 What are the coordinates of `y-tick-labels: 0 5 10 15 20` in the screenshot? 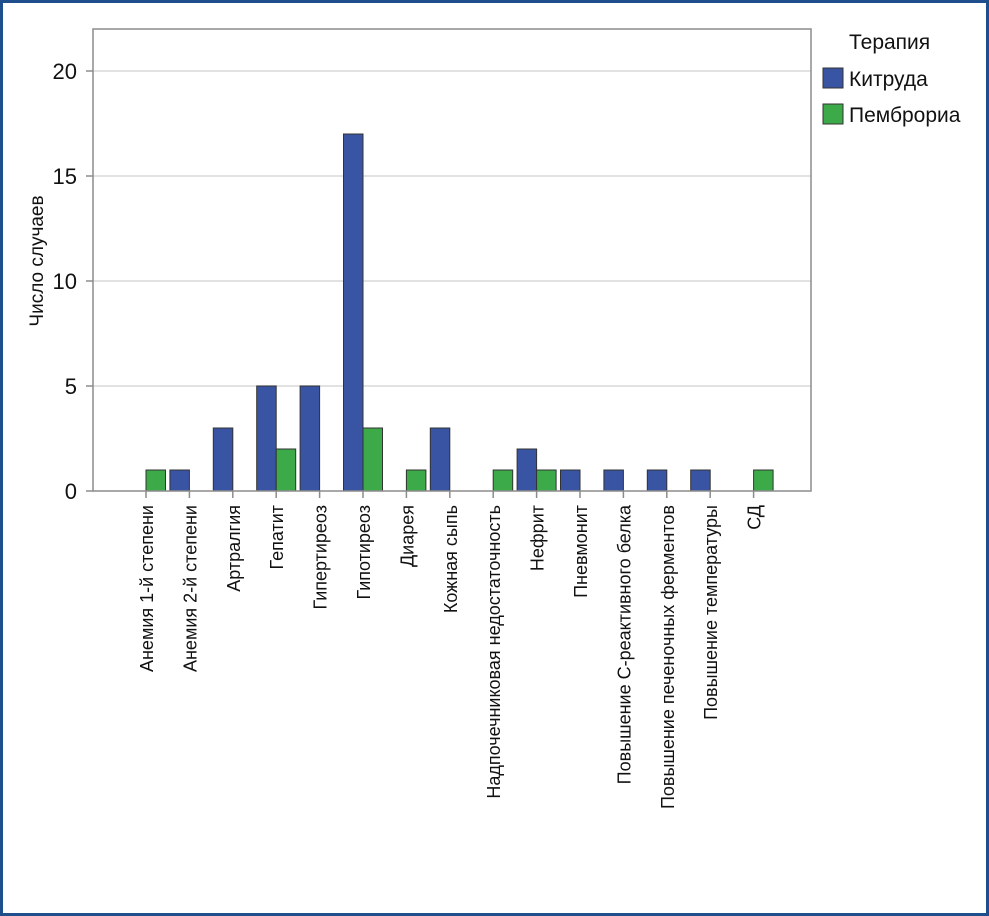 It's located at (65, 281).